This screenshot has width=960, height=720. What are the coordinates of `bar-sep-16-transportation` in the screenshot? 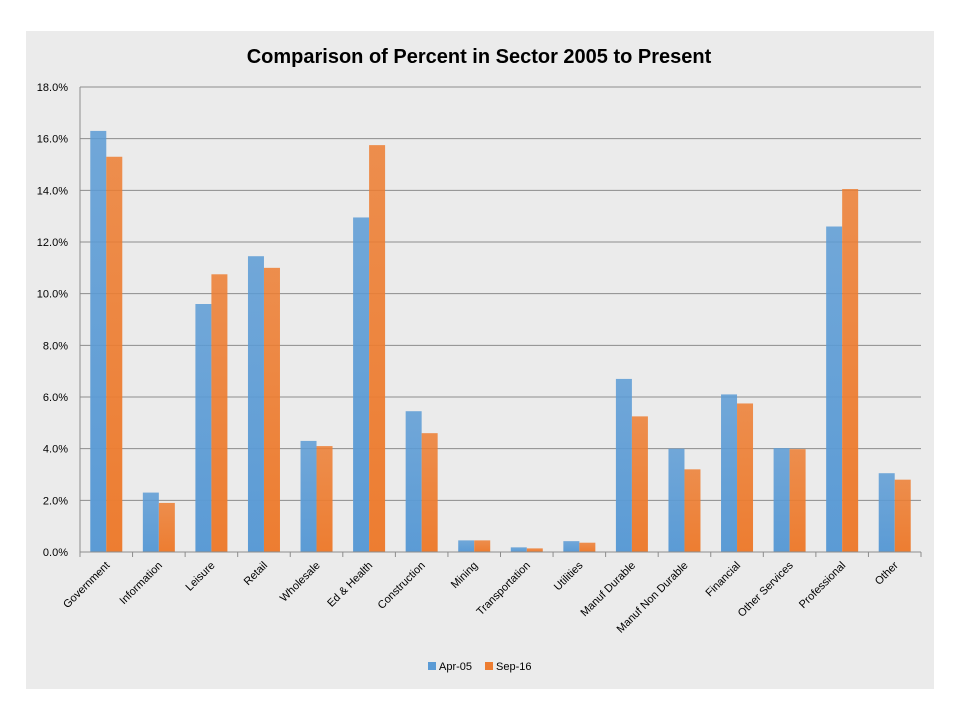 It's located at (534, 550).